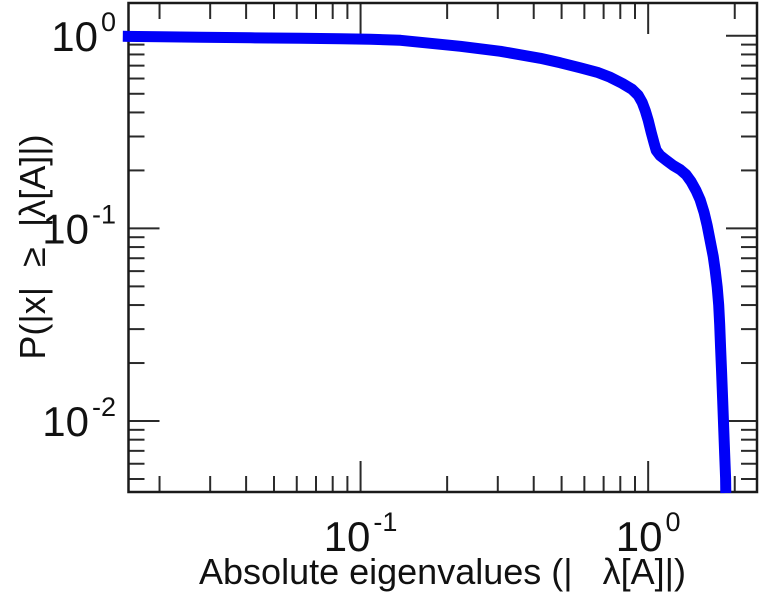 This screenshot has width=775, height=600. I want to click on x-tick-label-exponent: -1, so click(385, 522).